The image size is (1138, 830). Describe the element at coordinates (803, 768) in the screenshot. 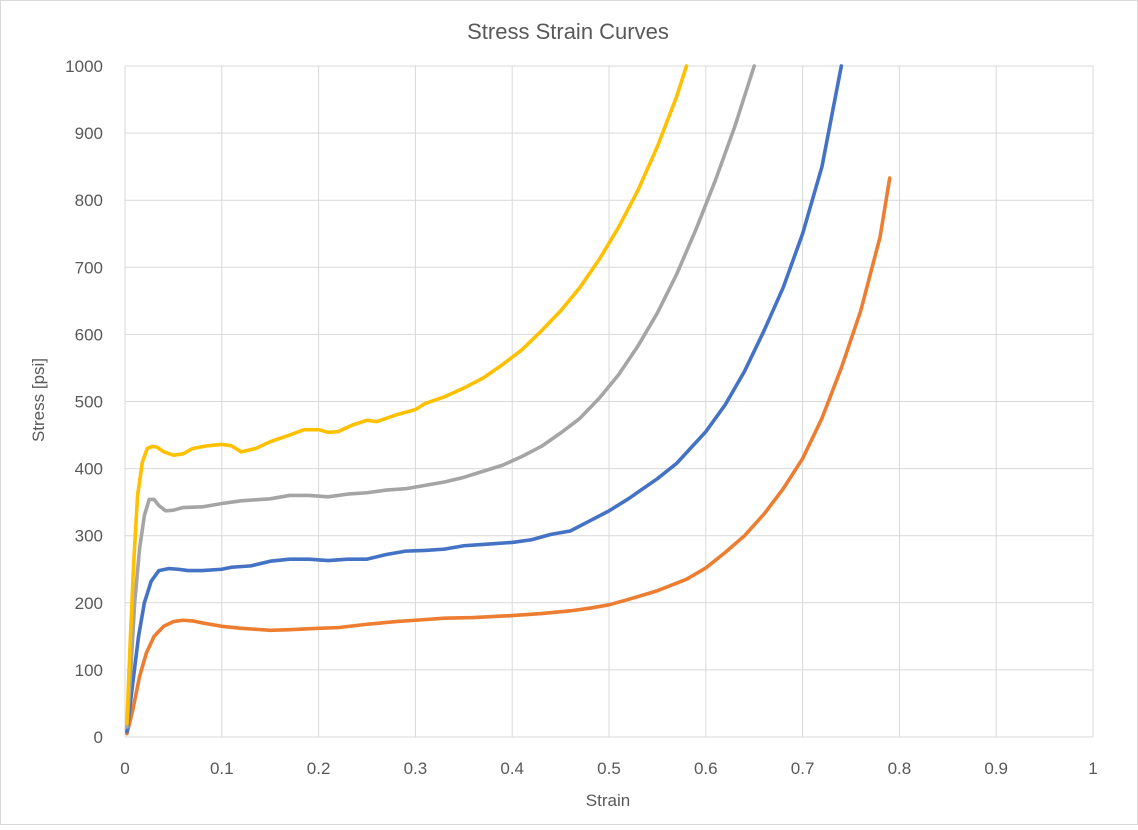

I see `x-tick-label: 0.7` at that location.